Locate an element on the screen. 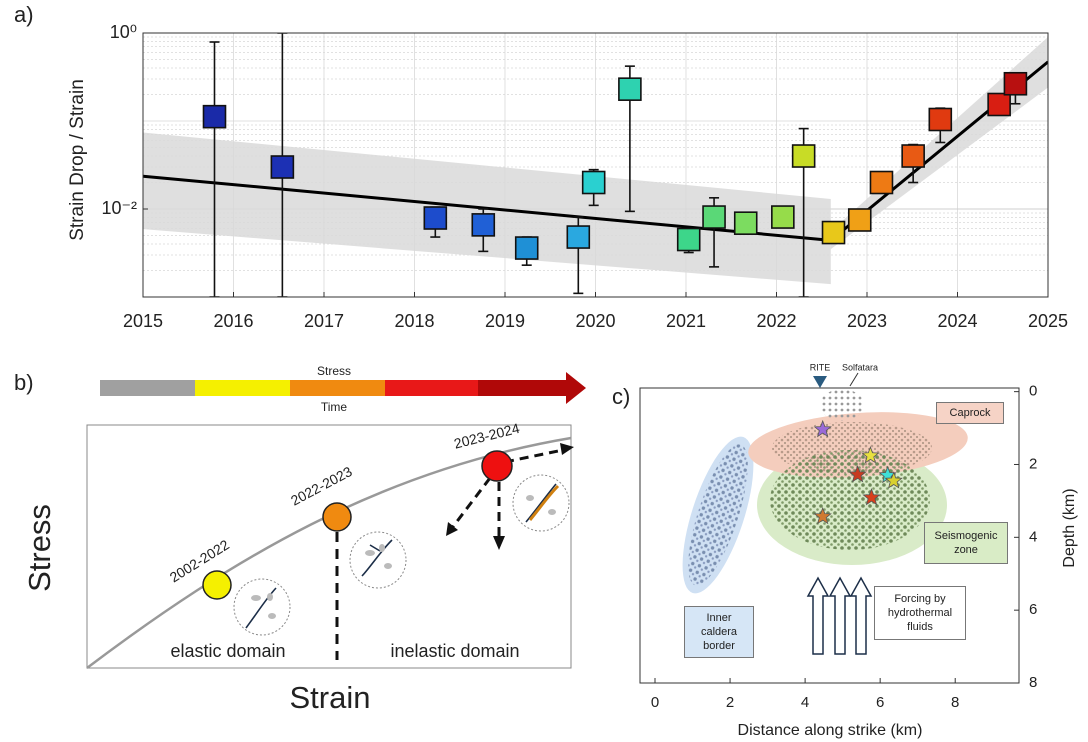 This screenshot has height=742, width=1088. x-tick-label: 2024 is located at coordinates (957, 321).